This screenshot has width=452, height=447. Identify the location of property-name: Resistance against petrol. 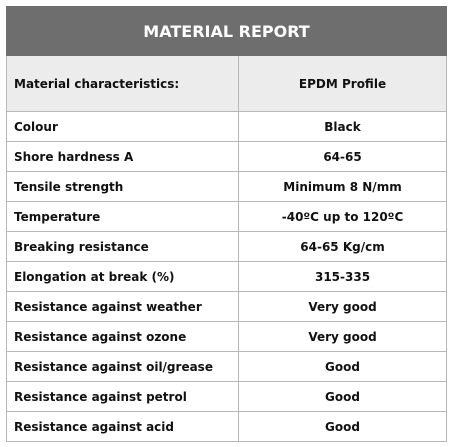
(122, 396).